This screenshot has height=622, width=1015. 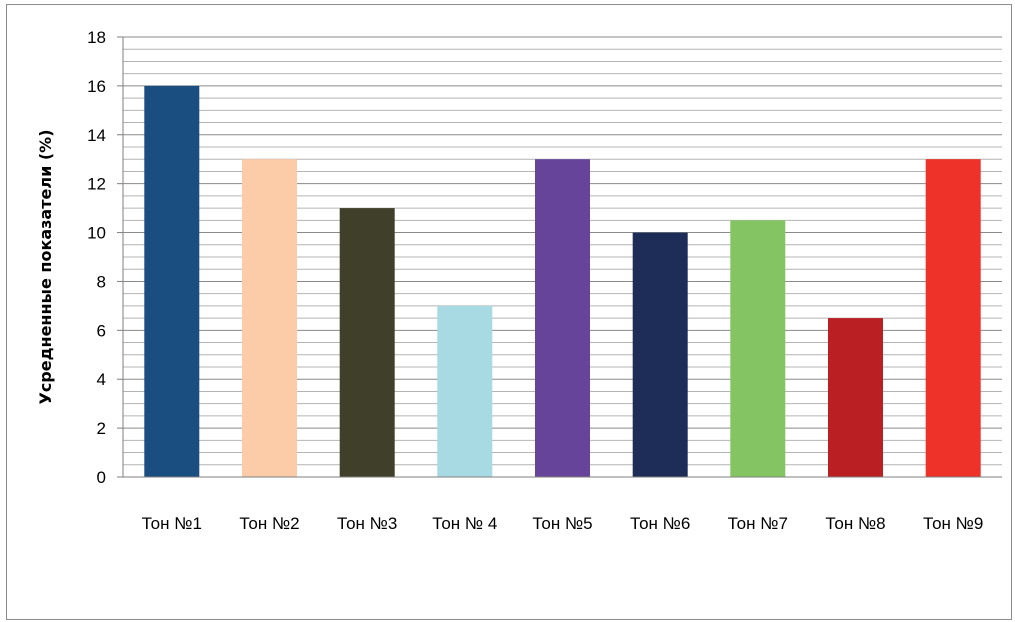 What do you see at coordinates (96, 184) in the screenshot?
I see `y-tick-label: 12` at bounding box center [96, 184].